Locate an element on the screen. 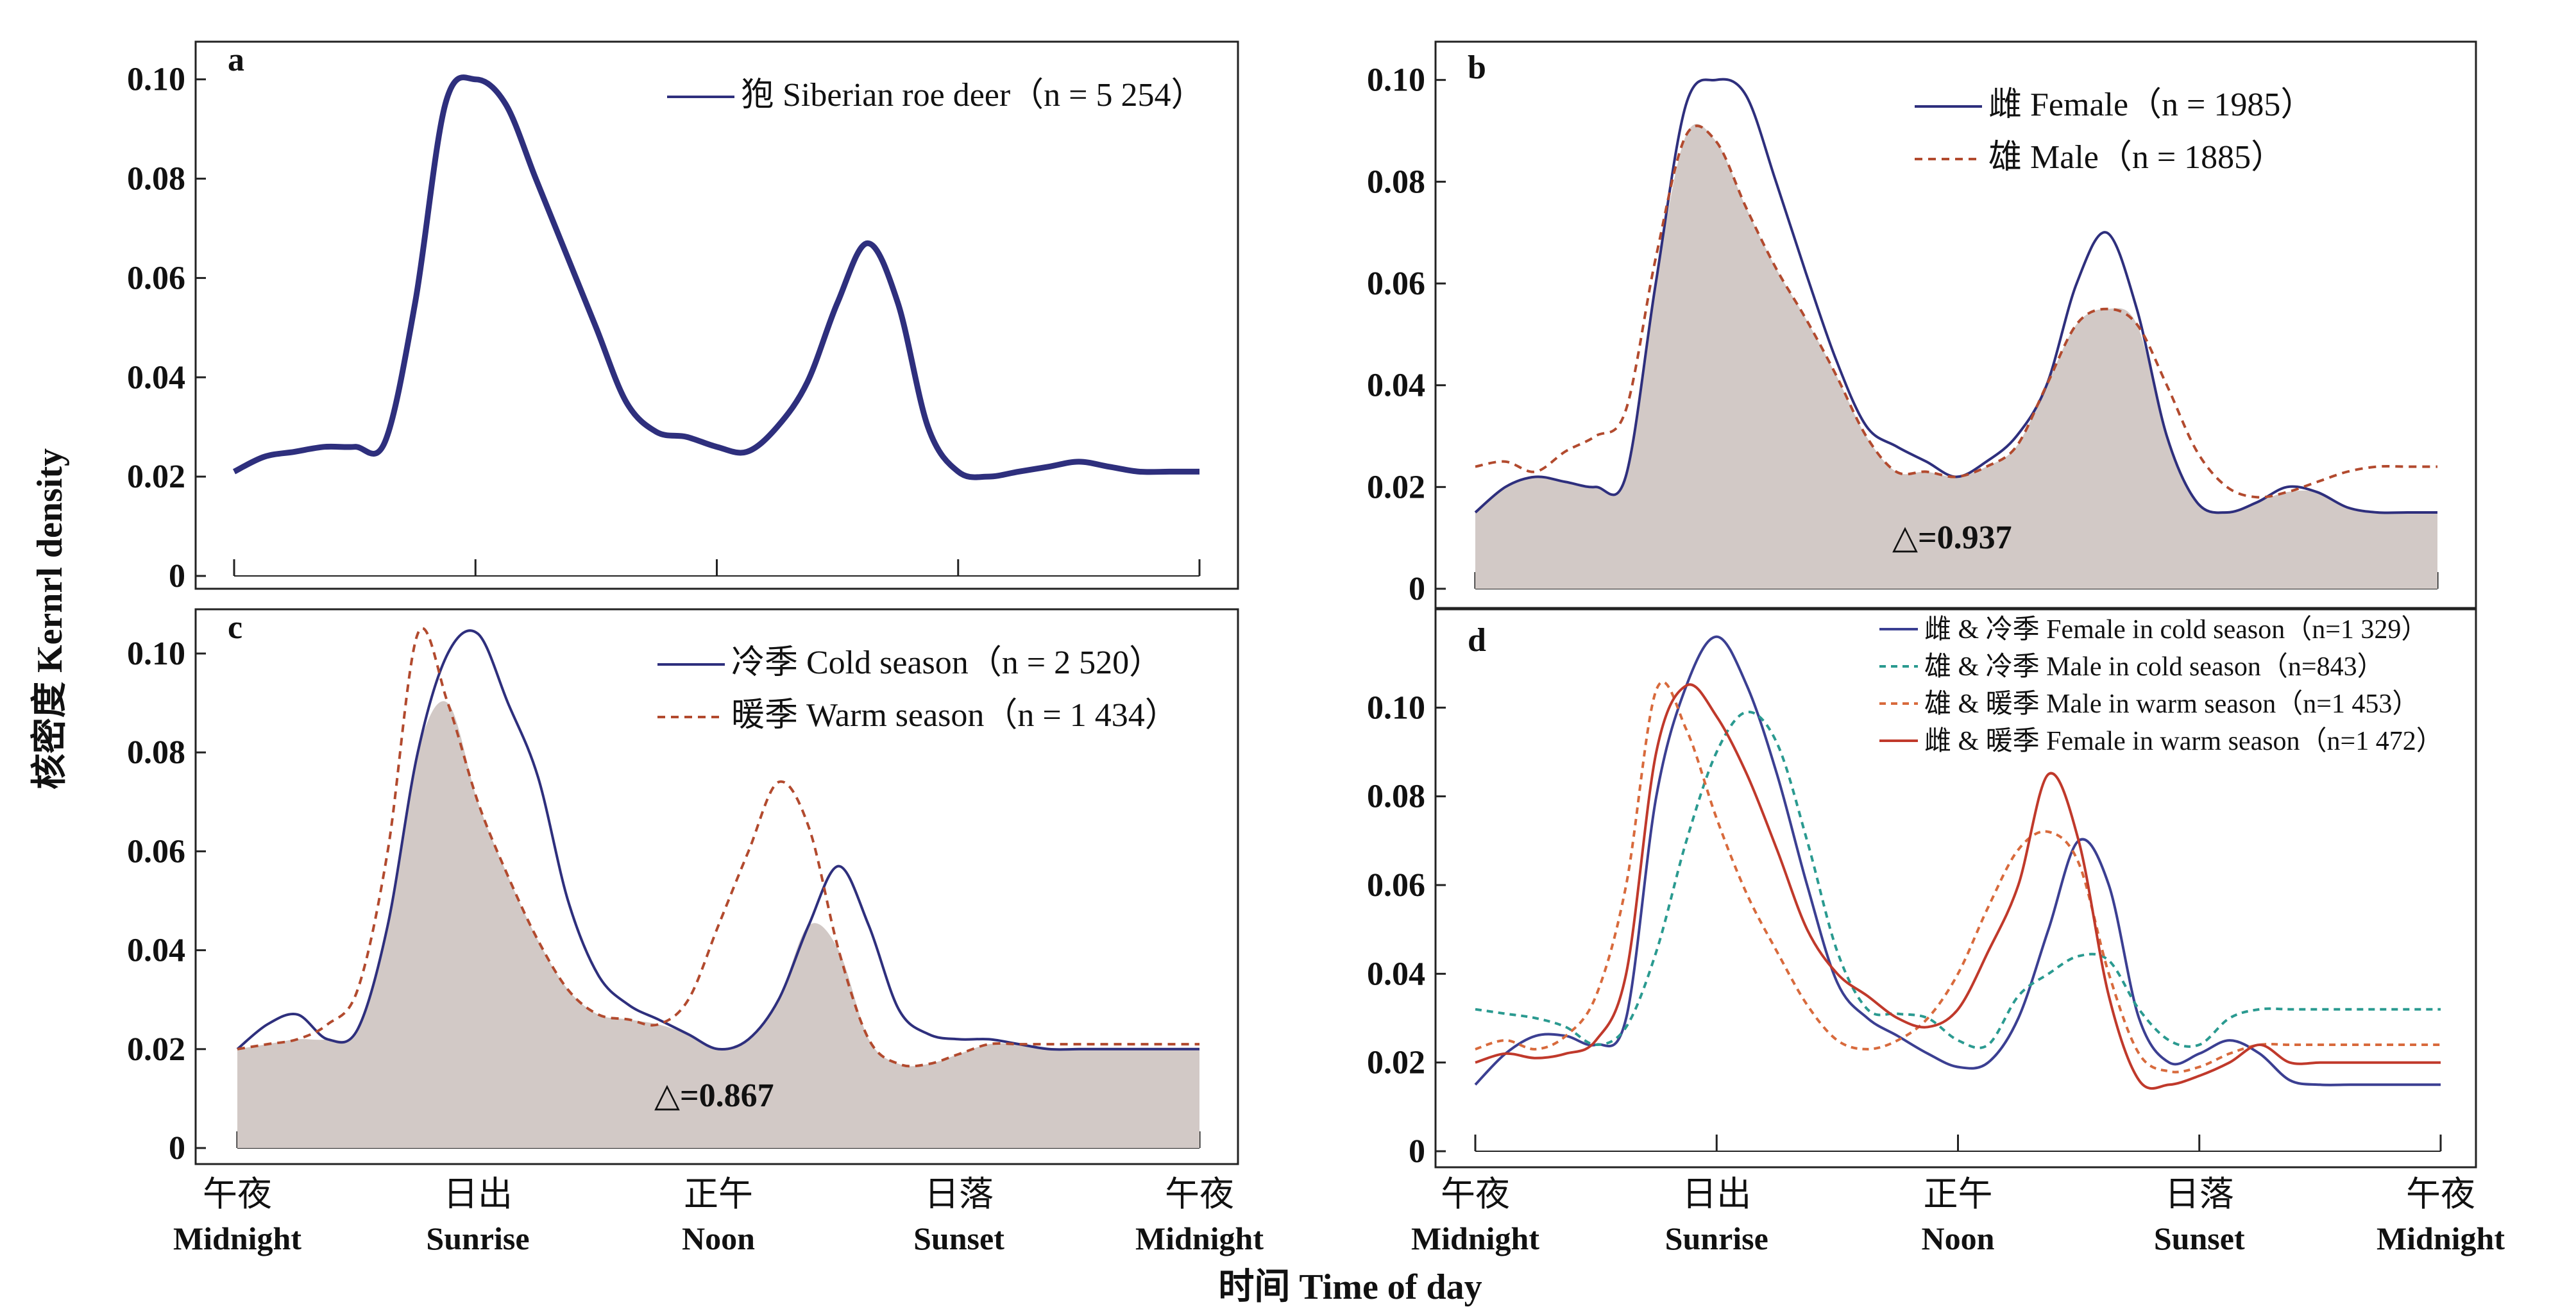 The height and width of the screenshot is (1309, 2576). panel-letter: a is located at coordinates (236, 60).